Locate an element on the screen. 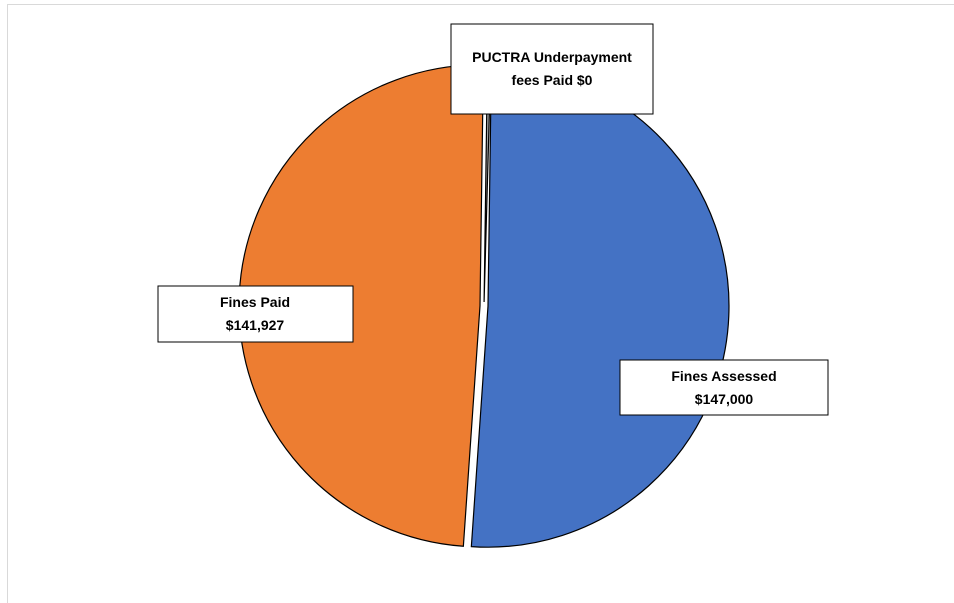 Image resolution: width=954 pixels, height=603 pixels. data-label-box-puctra is located at coordinates (552, 69).